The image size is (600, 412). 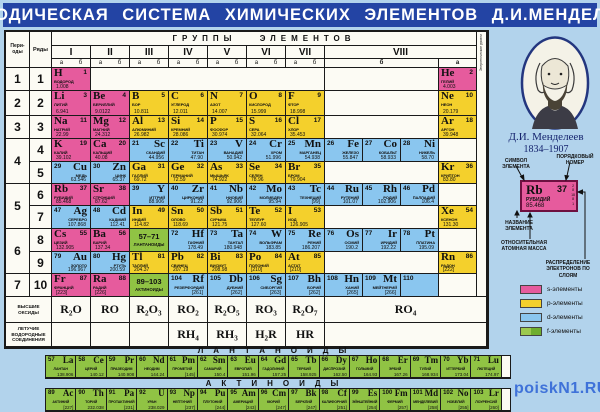 I want to click on element-H: H 1 ВОДОРОД 1.008, so click(x=71, y=79).